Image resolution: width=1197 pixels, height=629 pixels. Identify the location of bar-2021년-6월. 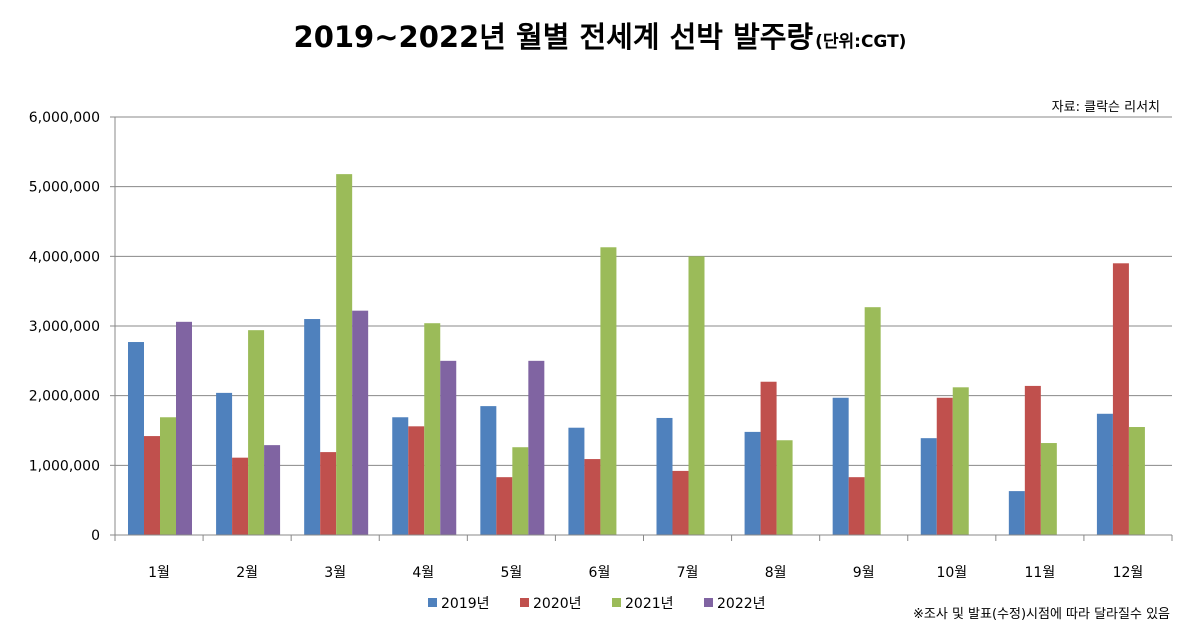
(608, 391).